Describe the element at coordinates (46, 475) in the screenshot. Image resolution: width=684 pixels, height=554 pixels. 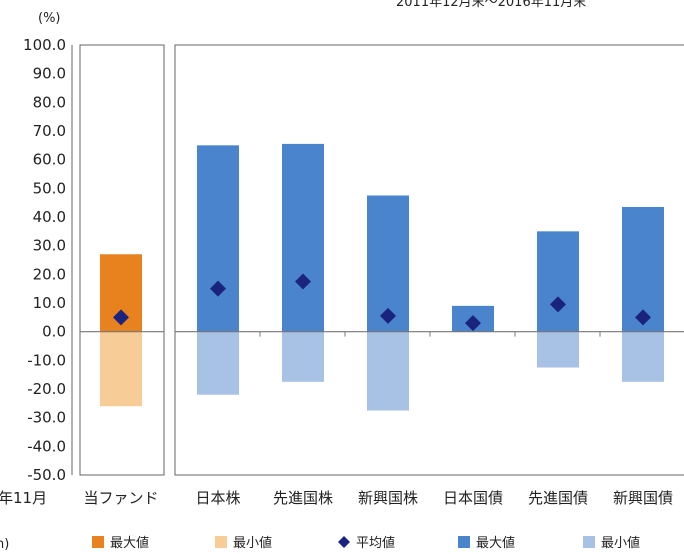
I see `y-tick-label: -50.0` at that location.